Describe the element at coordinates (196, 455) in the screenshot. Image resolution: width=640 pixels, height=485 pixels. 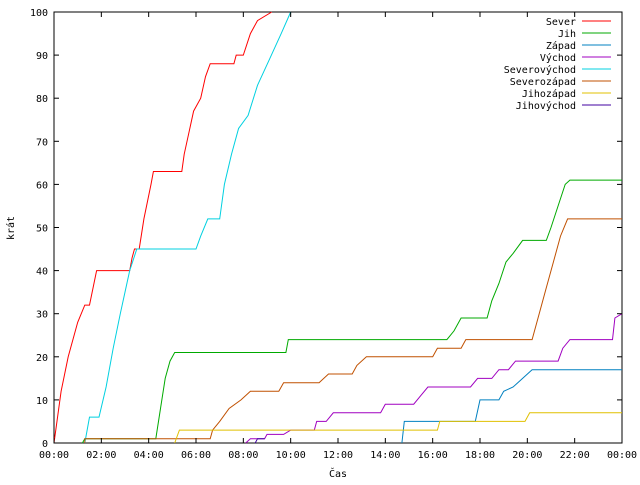
I see `x-tick-label: 06:00` at that location.